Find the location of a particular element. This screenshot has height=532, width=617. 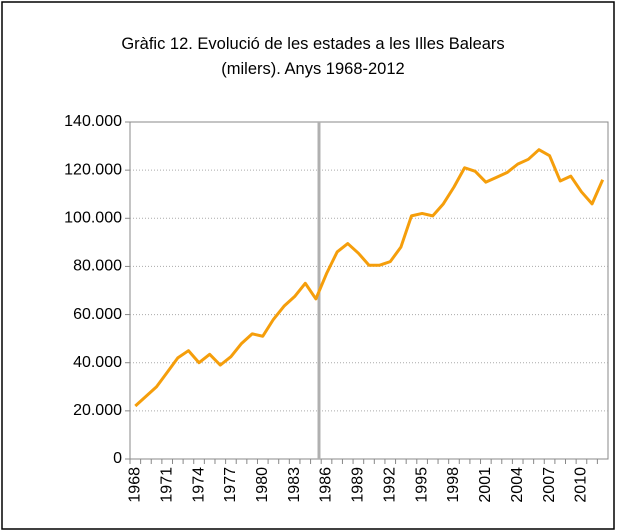

x-tick-label: 2001 is located at coordinates (485, 485).